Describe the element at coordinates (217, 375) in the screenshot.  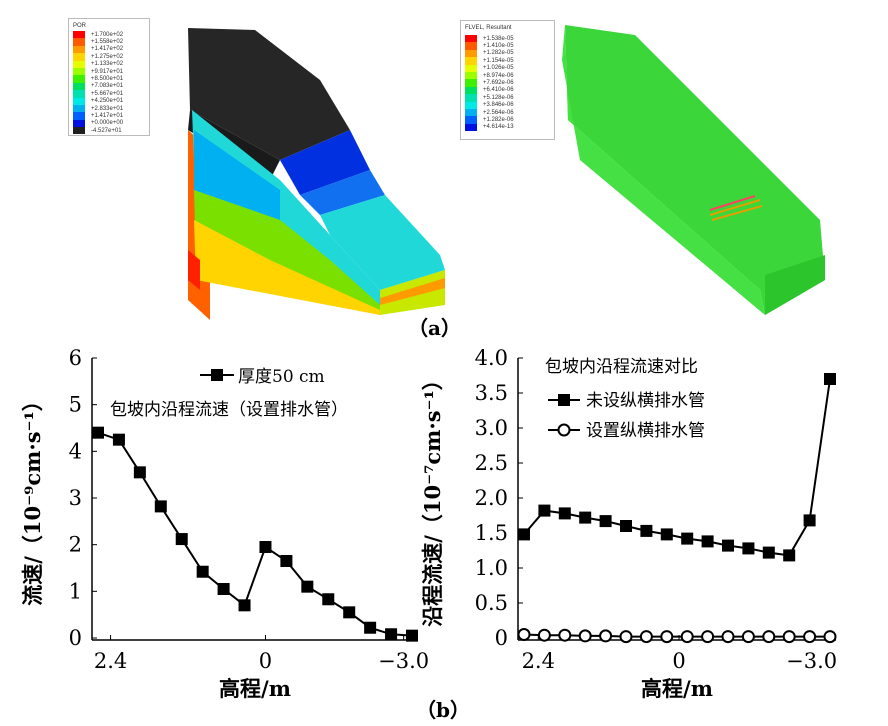
I see `legend-marker` at that location.